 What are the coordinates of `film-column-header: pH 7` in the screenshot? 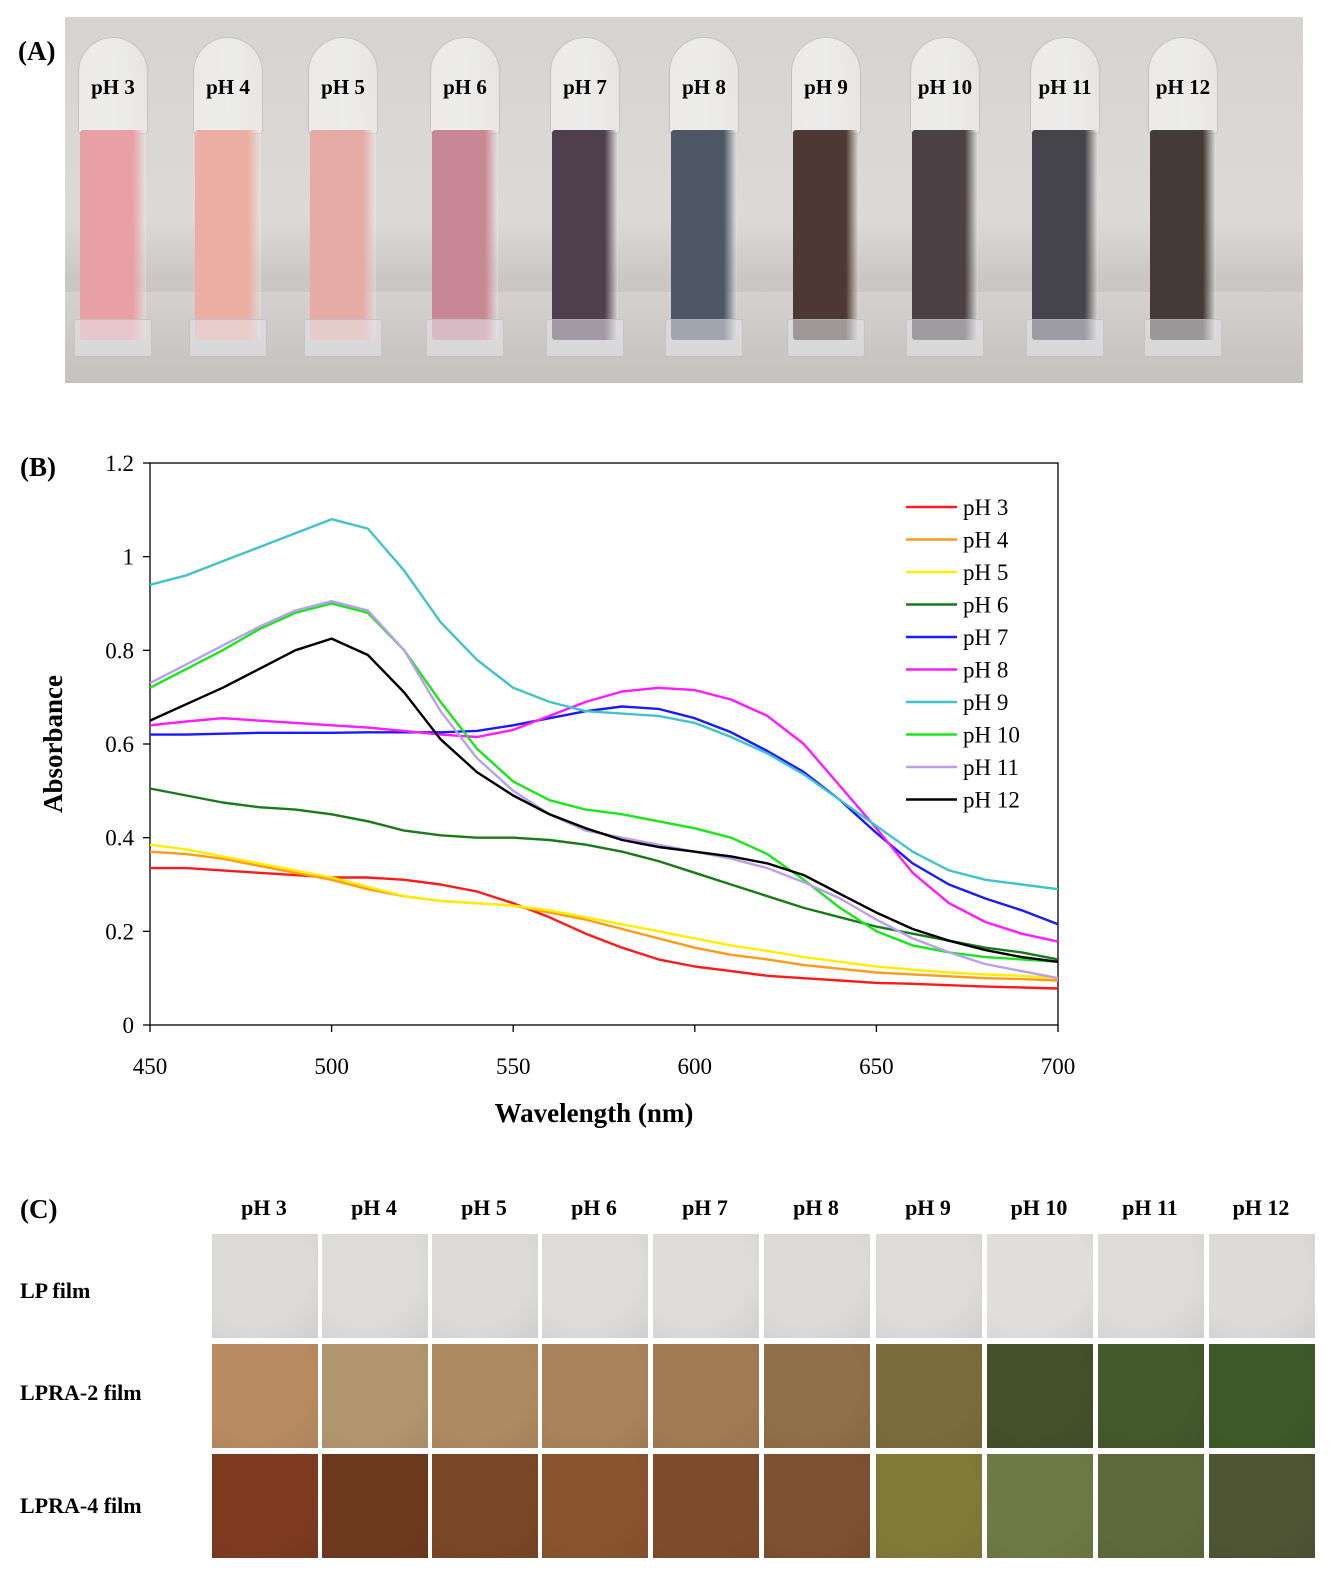 It's located at (705, 1207).